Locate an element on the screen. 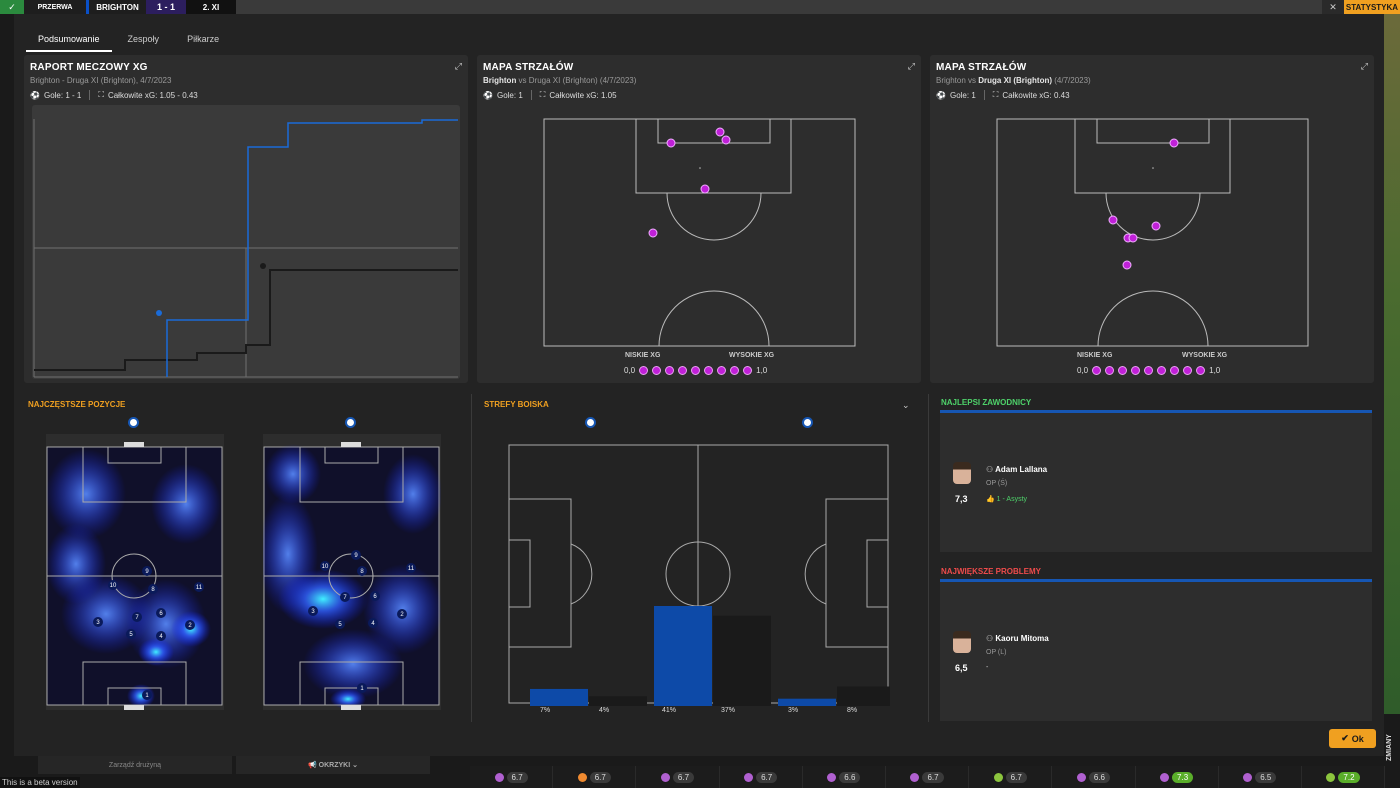 The height and width of the screenshot is (788, 1400). tab-players: Piłkarze is located at coordinates (203, 39).